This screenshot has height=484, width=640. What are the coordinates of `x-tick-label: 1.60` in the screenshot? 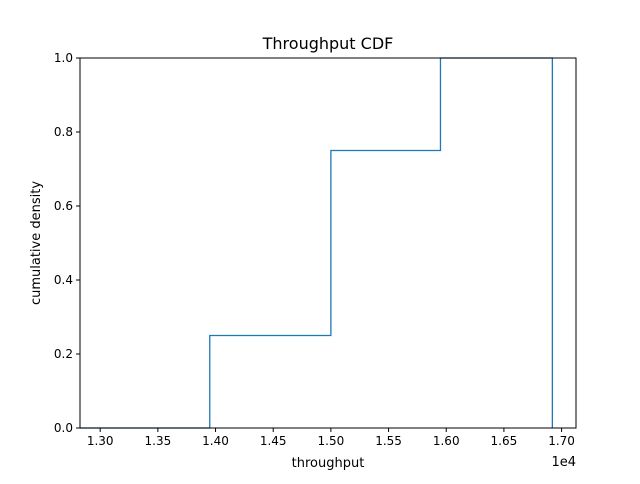 It's located at (446, 441).